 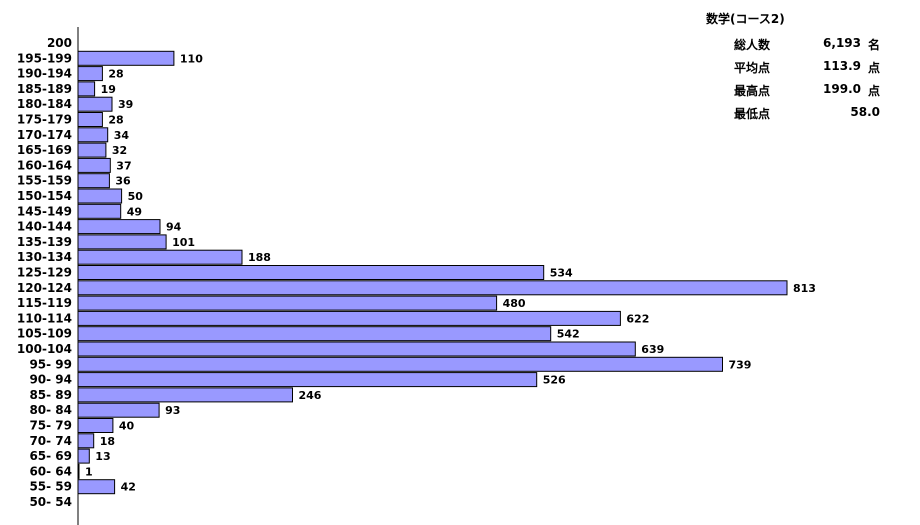 I want to click on bar-value-label: 39, so click(x=125, y=104).